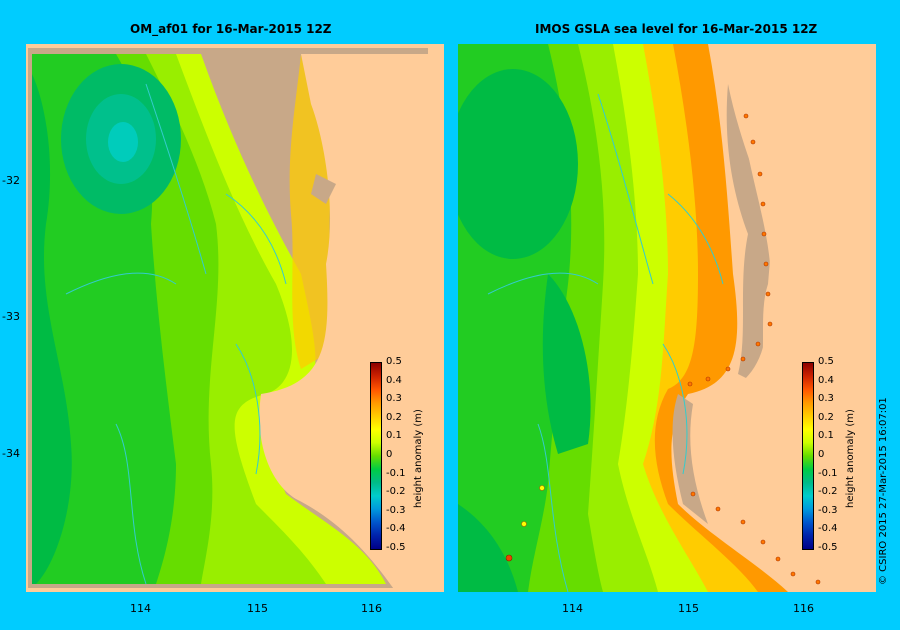  Describe the element at coordinates (883, 491) in the screenshot. I see `copyright-text: © CSIRO 2015 27-Mar-2015 16:07:01` at that location.